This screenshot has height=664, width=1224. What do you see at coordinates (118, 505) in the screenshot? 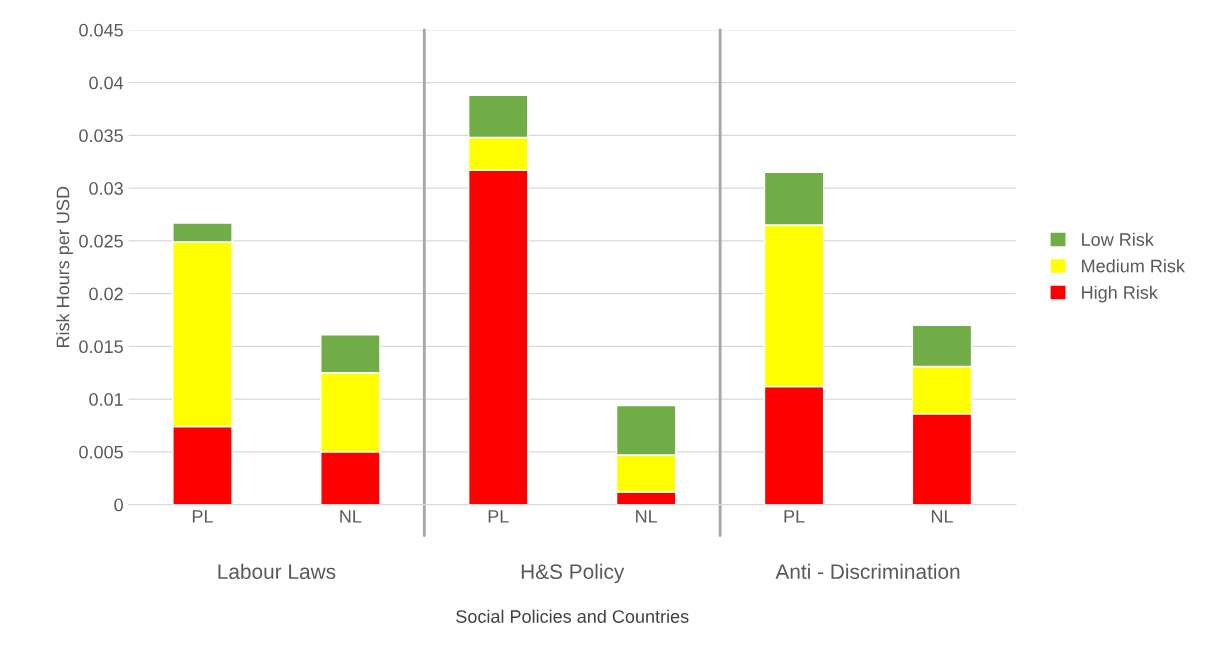
I see `y-tick-label: 0` at bounding box center [118, 505].